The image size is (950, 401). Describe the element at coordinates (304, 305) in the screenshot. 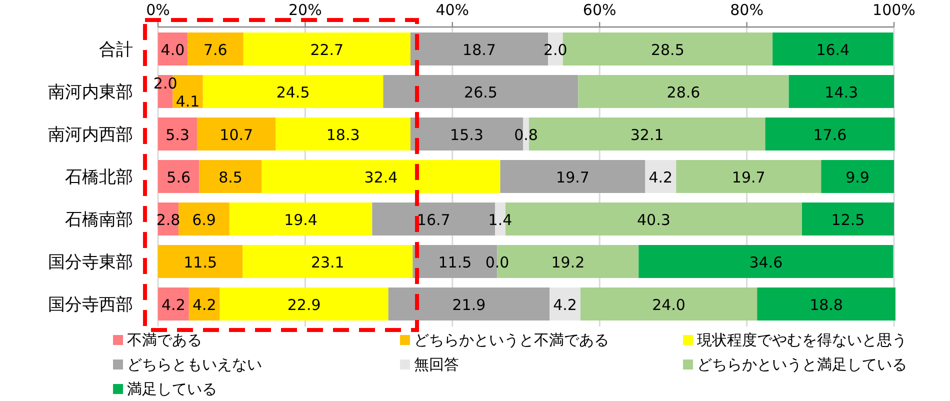

I see `data-label: 22.9` at that location.